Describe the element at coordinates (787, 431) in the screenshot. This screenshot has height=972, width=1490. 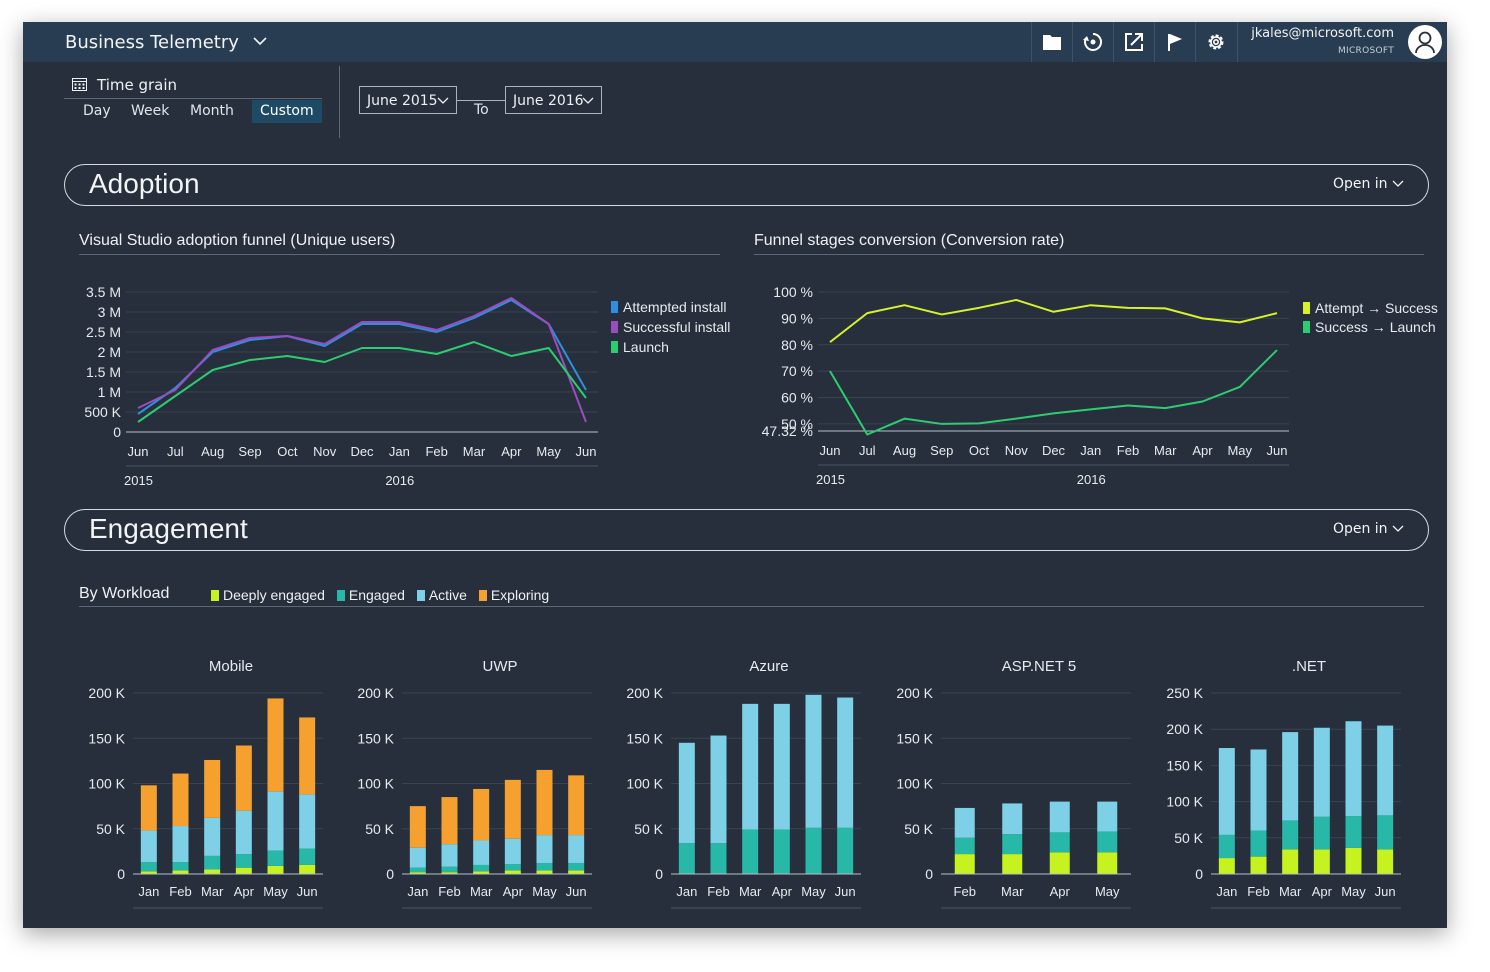
I see `y-tick-label: 47.32 %` at that location.